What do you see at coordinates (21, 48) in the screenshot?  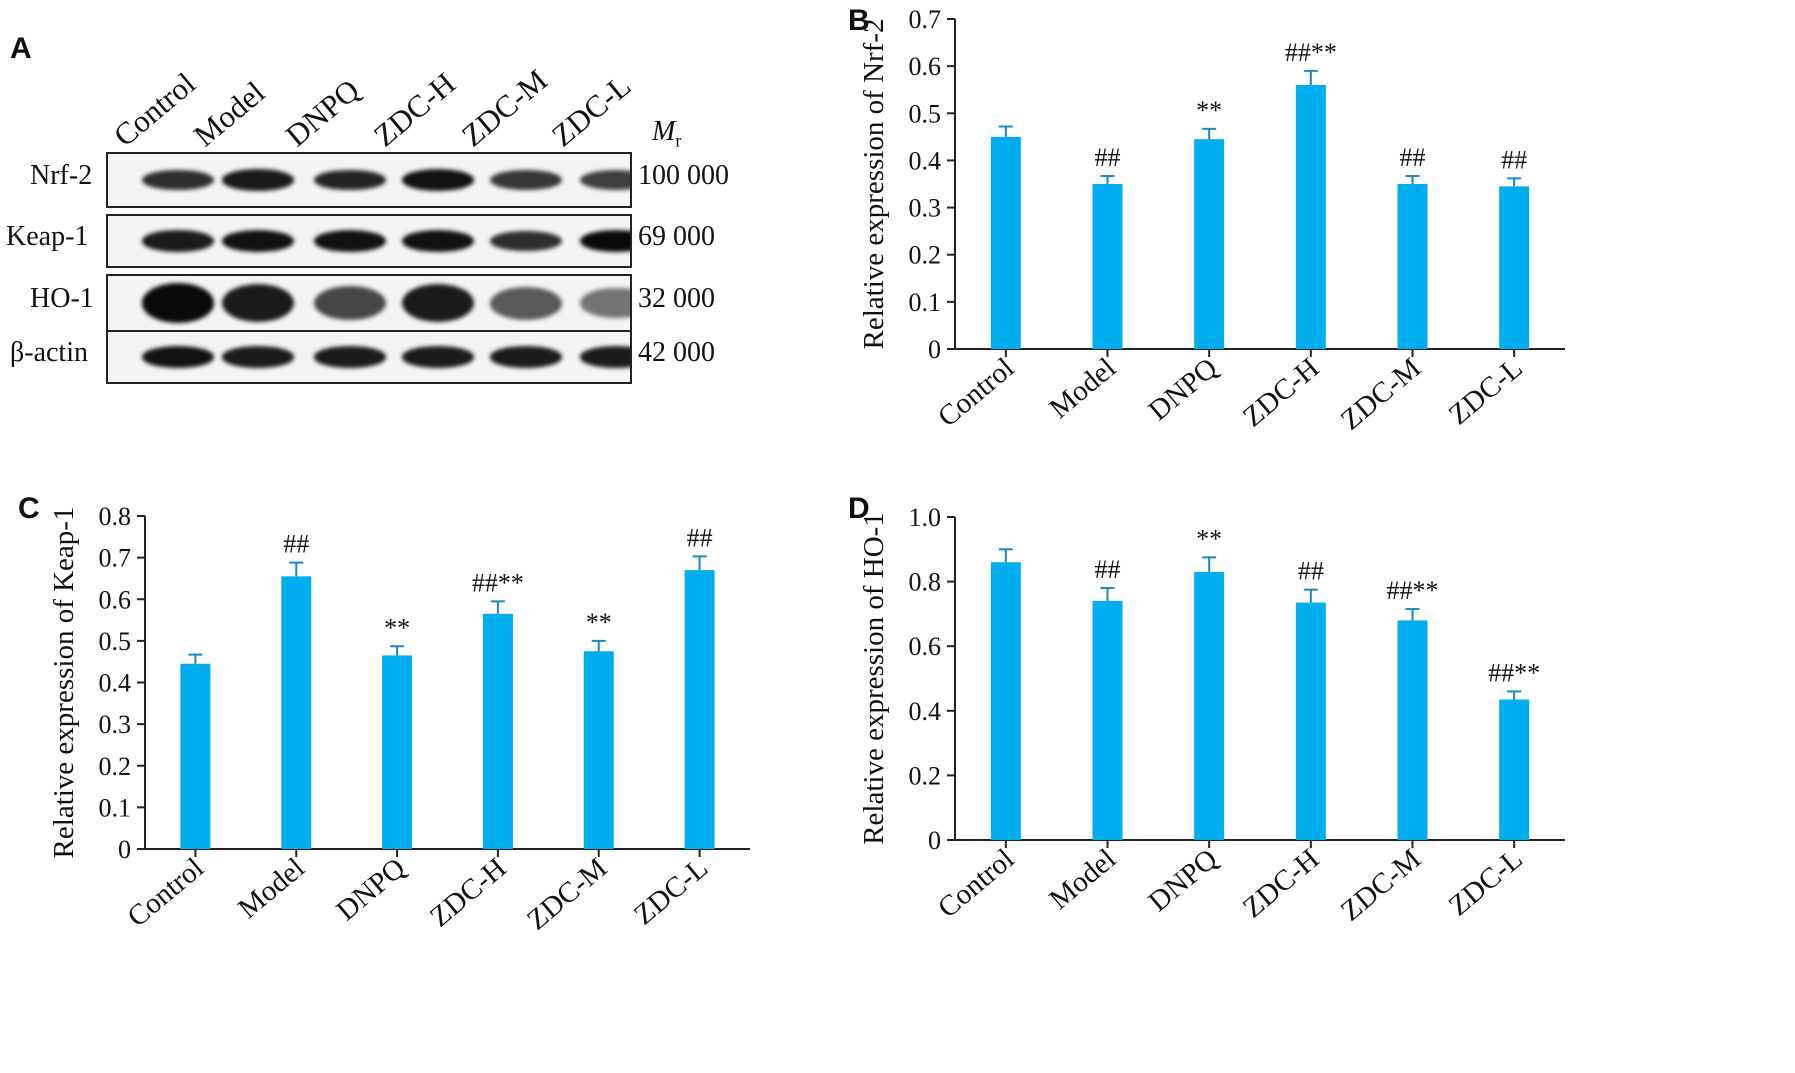 I see `panel-letter-a: A` at bounding box center [21, 48].